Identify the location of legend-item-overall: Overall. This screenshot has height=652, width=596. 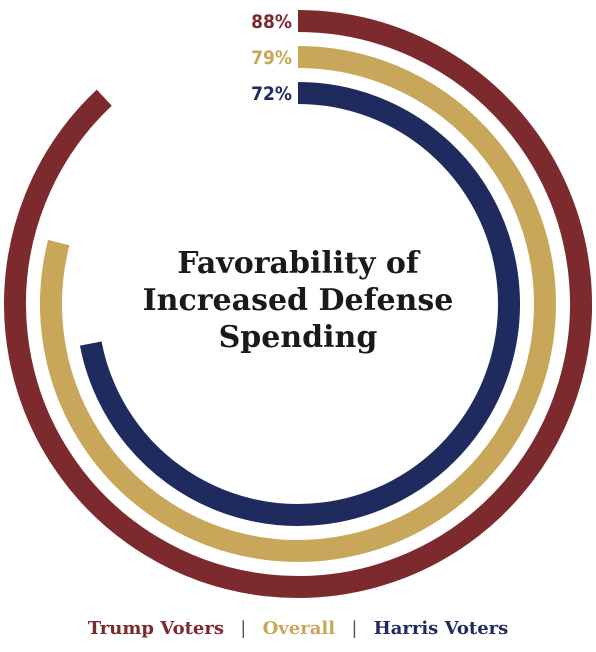
(299, 628).